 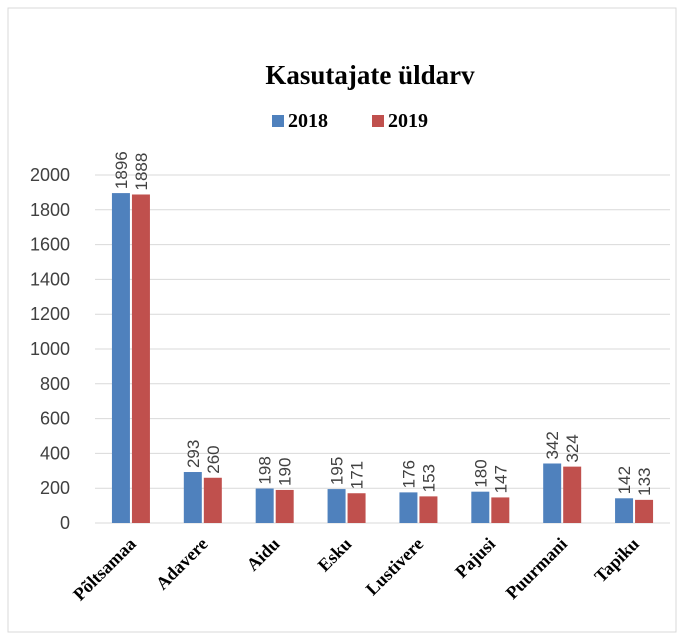 I want to click on y-tick-label: 1200, so click(x=50, y=314).